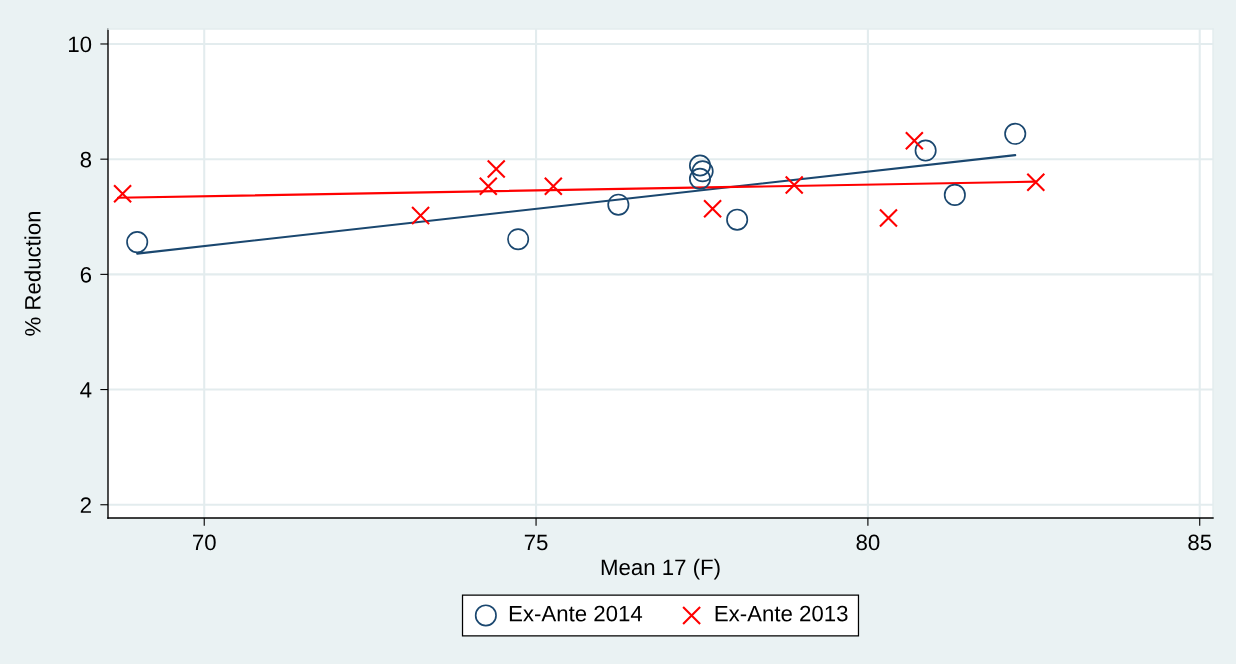 The width and height of the screenshot is (1236, 664). Describe the element at coordinates (86, 274) in the screenshot. I see `y-tick-label: 6` at that location.